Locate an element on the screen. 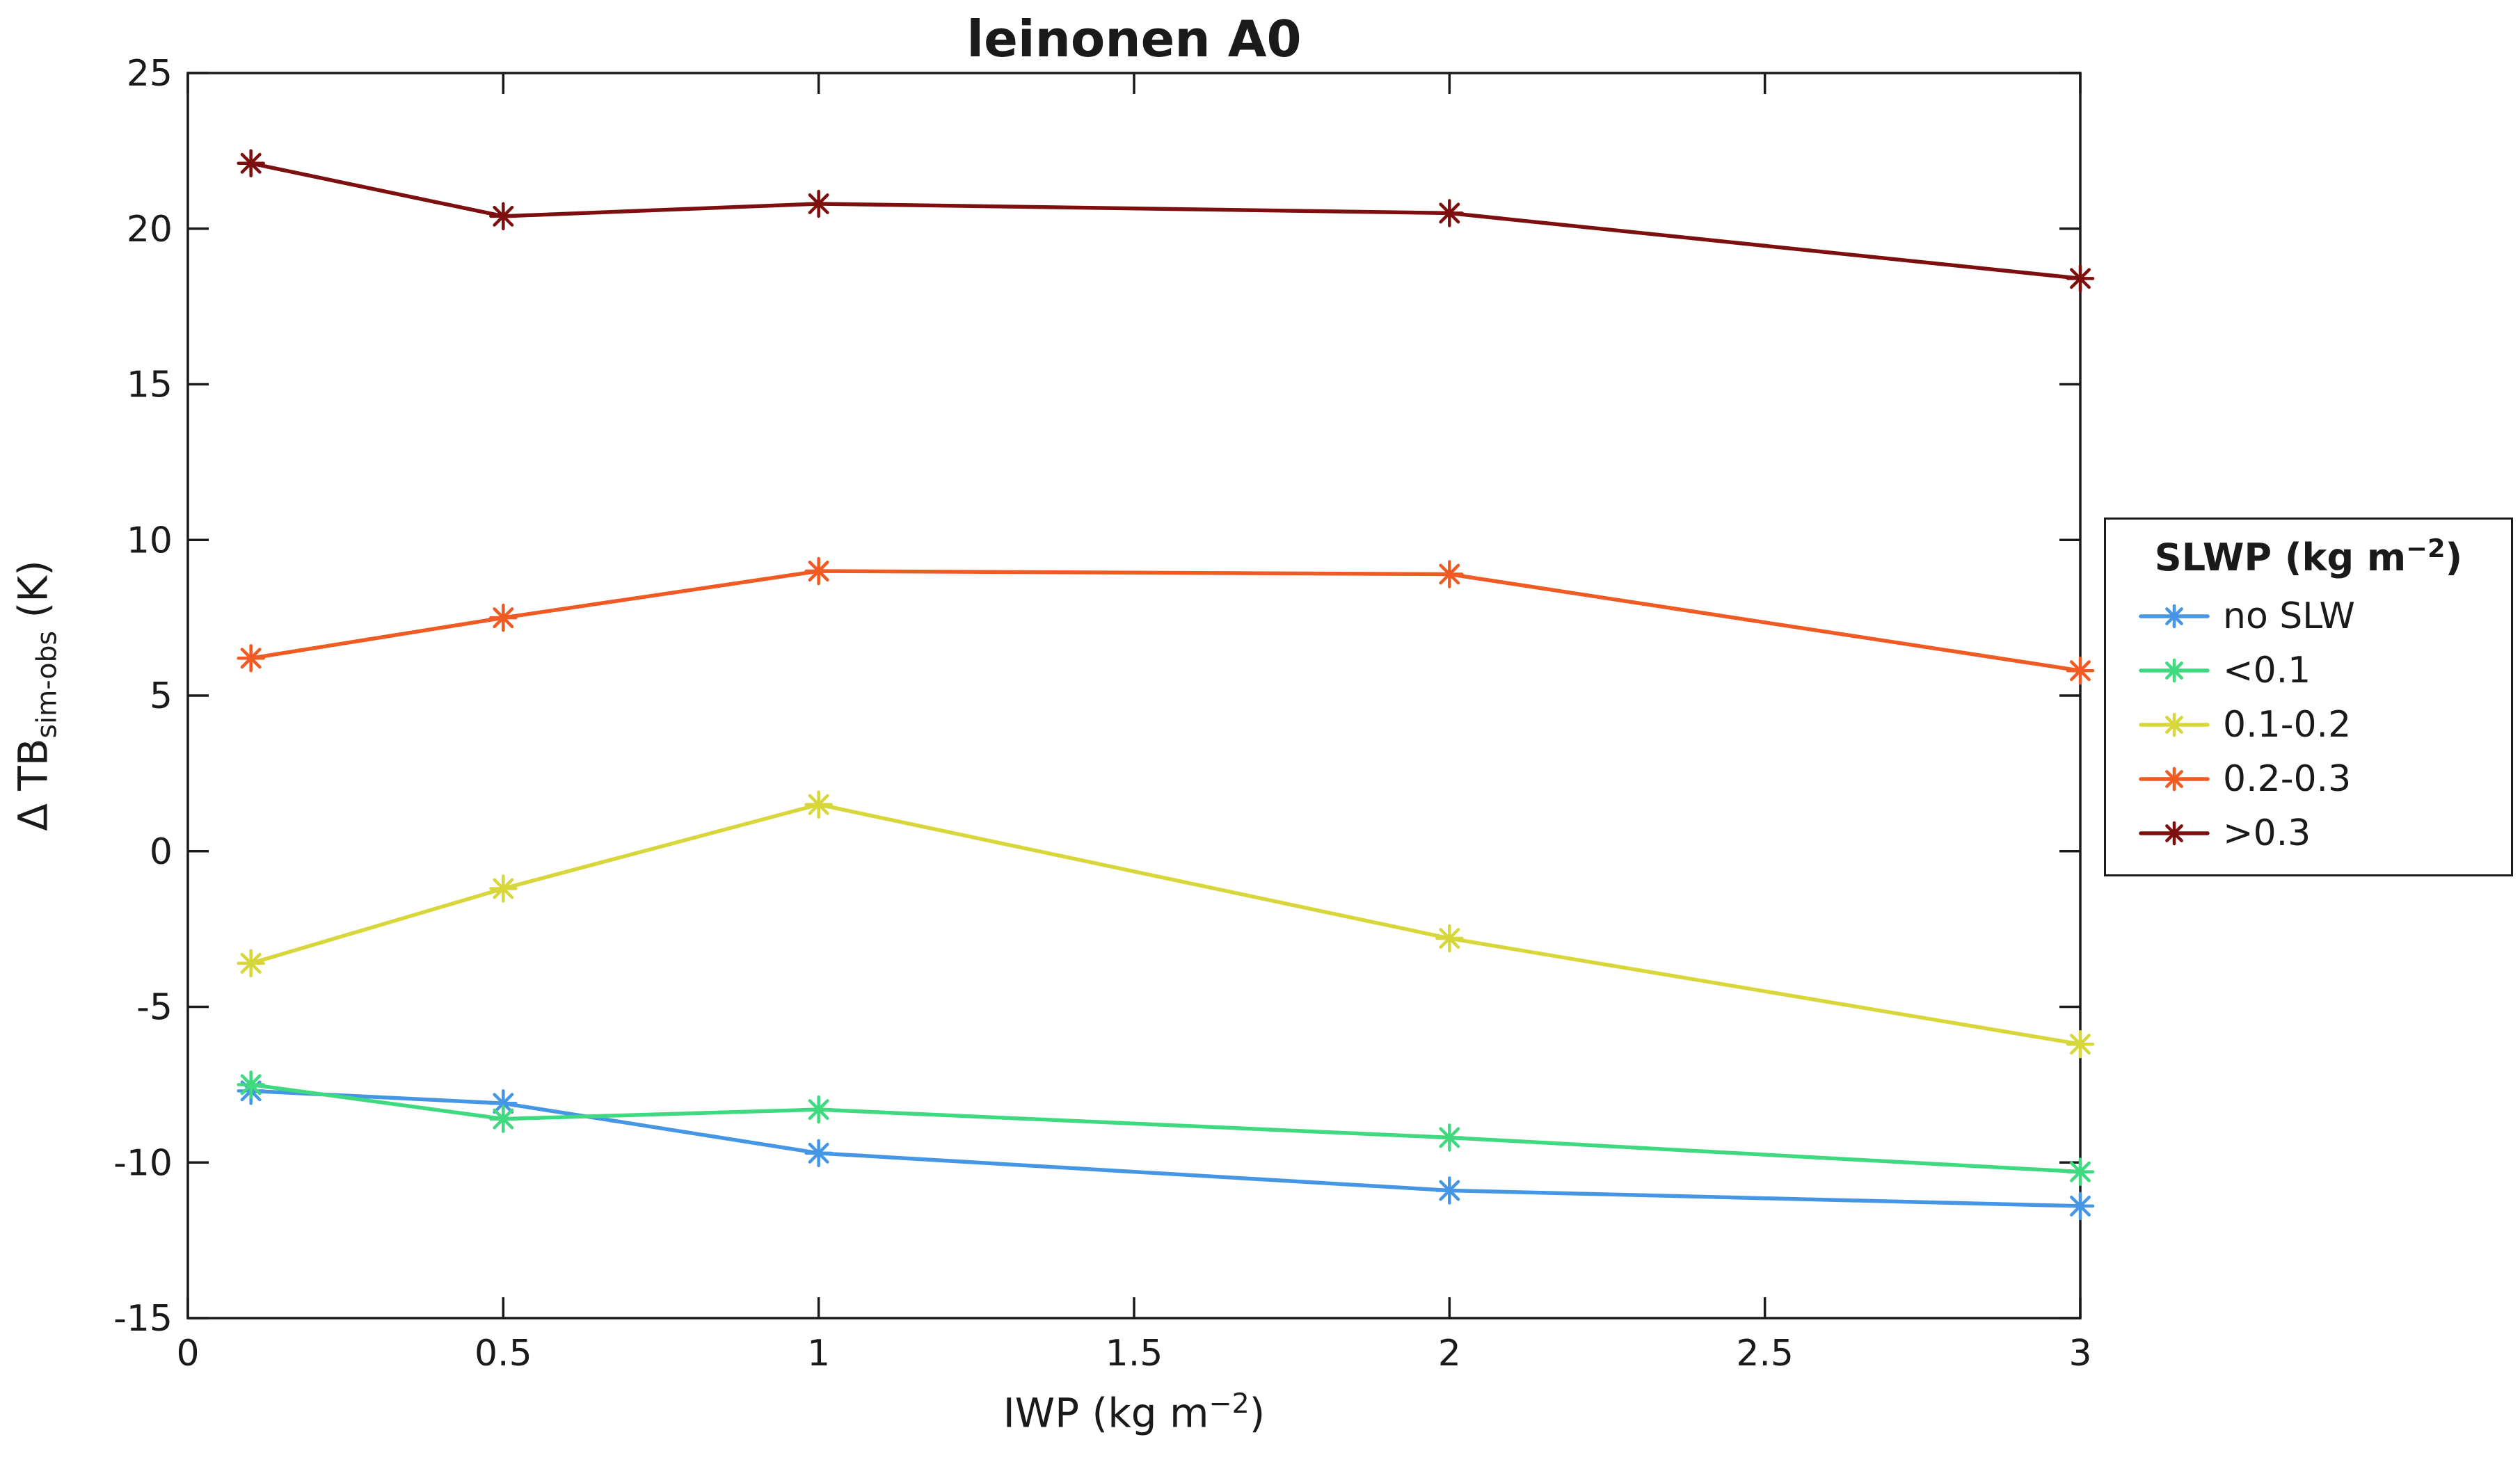 This screenshot has width=2520, height=1460. tick-label: 2.5 is located at coordinates (1765, 1353).